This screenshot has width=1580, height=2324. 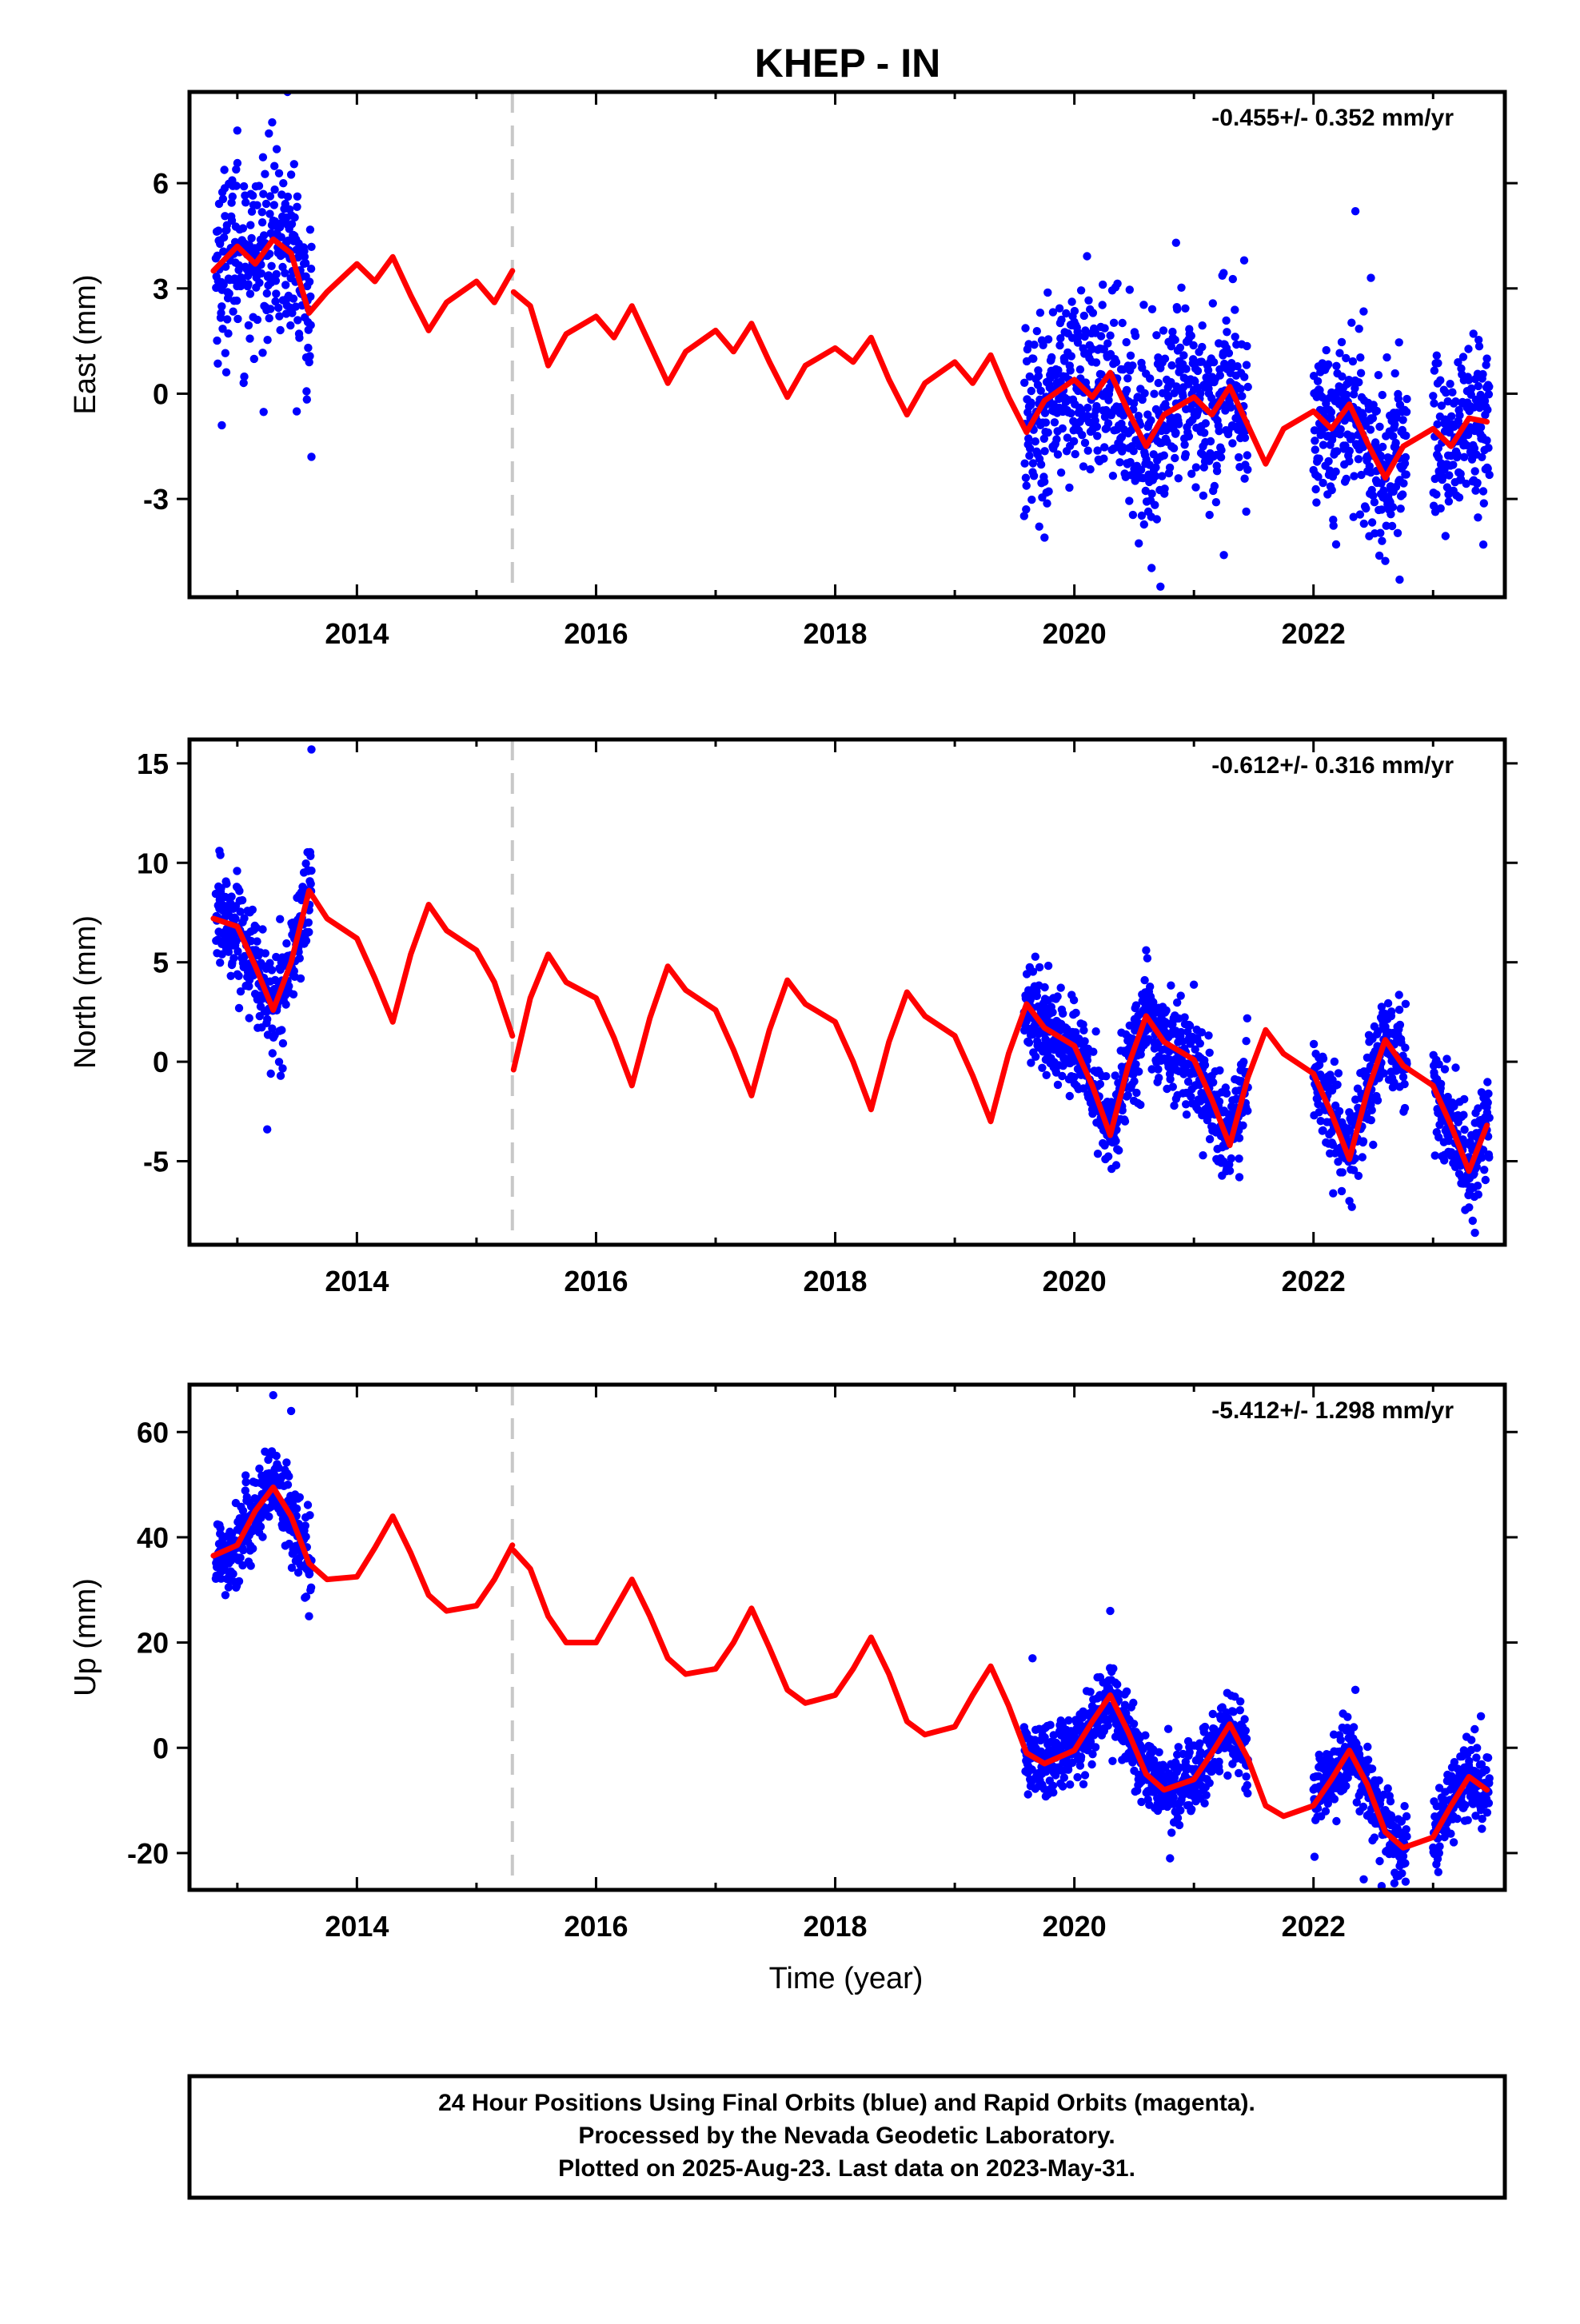 I want to click on up-x-tick-label: 2016, so click(x=596, y=1926).